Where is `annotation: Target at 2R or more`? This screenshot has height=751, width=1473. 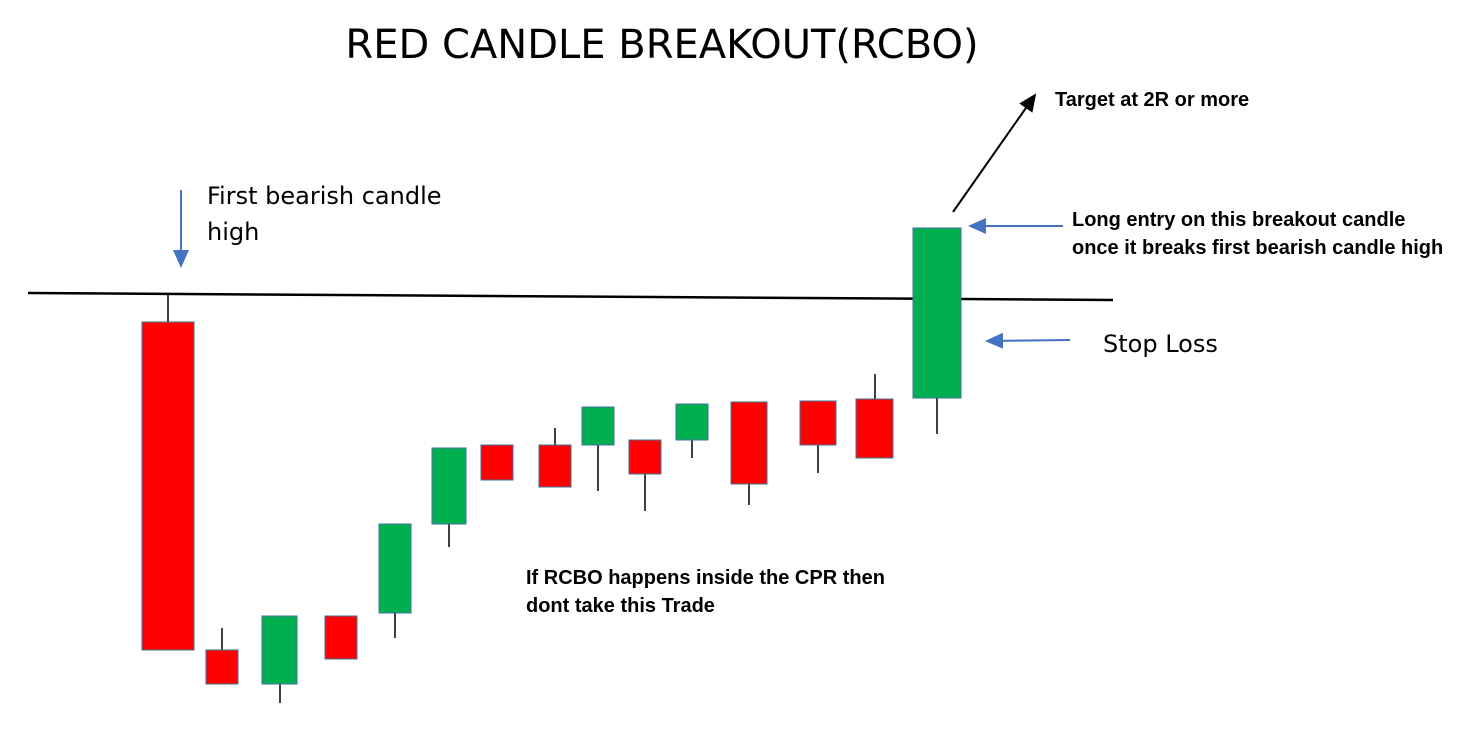
annotation: Target at 2R or more is located at coordinates (1152, 100).